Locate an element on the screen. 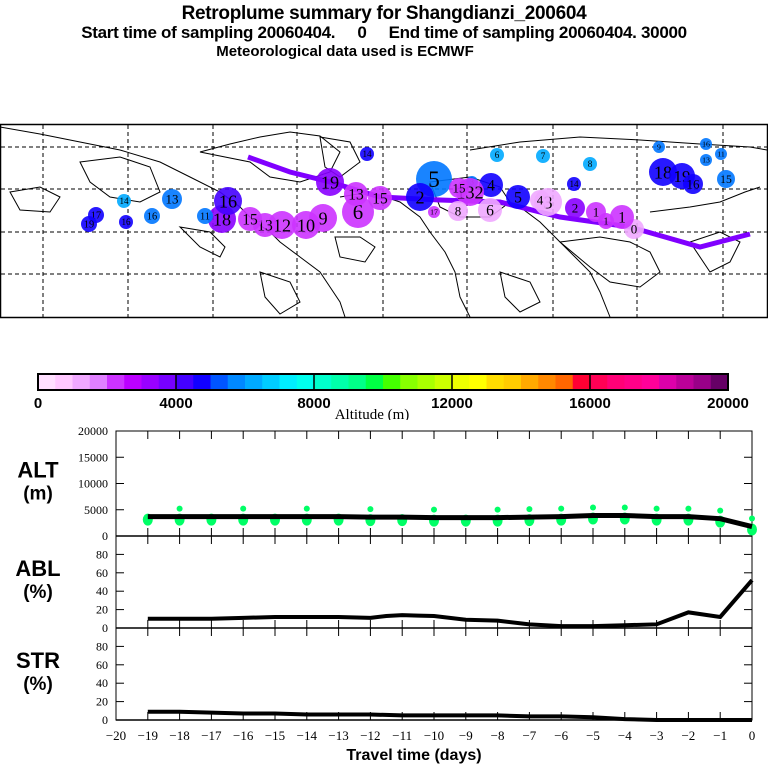  x-tick-label: −12 is located at coordinates (370, 735).